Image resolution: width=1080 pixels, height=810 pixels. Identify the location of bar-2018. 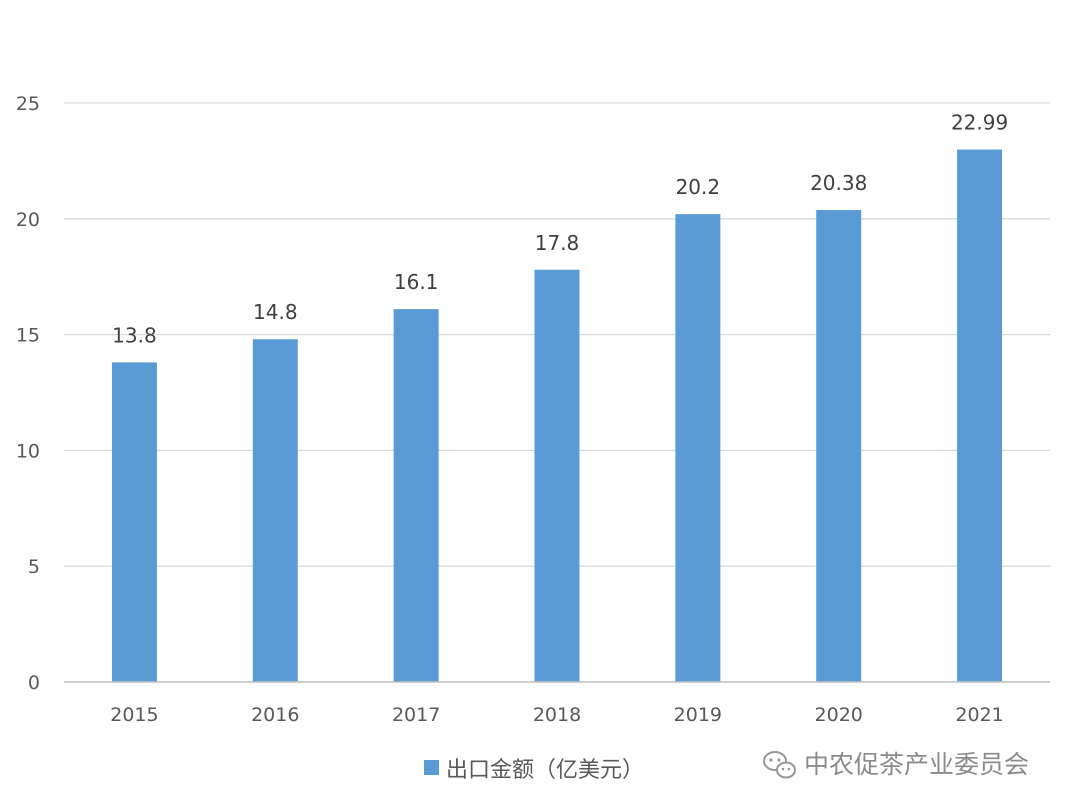
(557, 475).